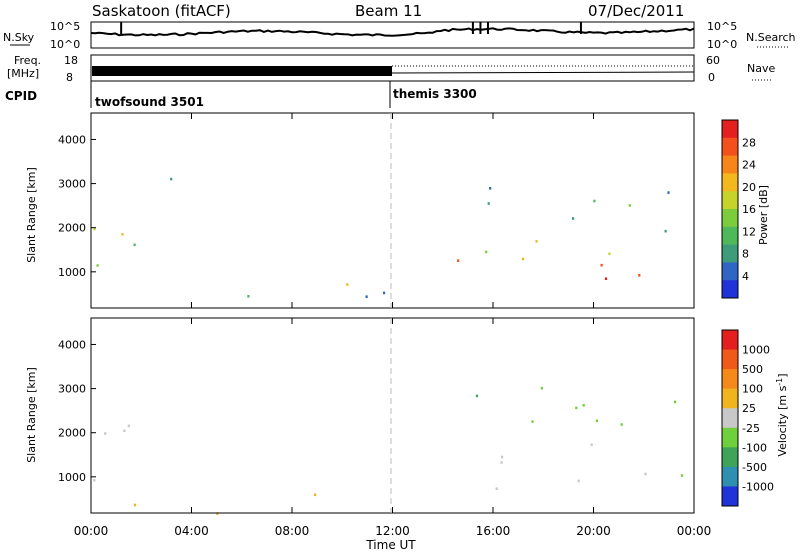 This screenshot has height=554, width=800. I want to click on freq-panel, so click(392, 68).